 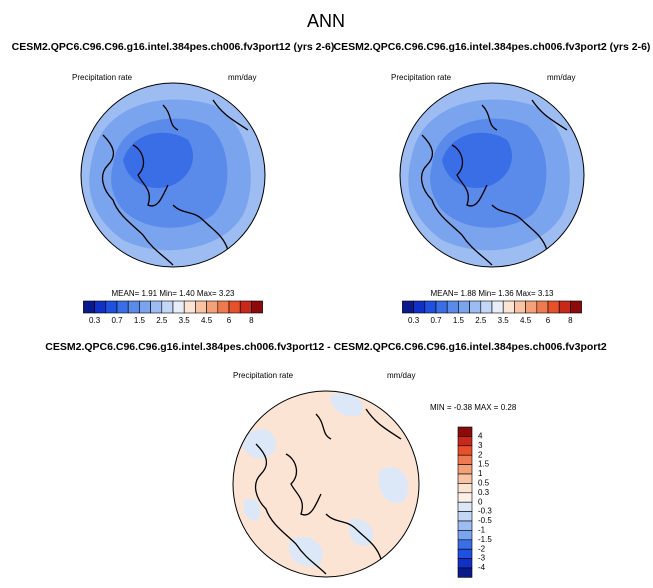 What do you see at coordinates (485, 539) in the screenshot?
I see `colorbar-label: -1.5` at bounding box center [485, 539].